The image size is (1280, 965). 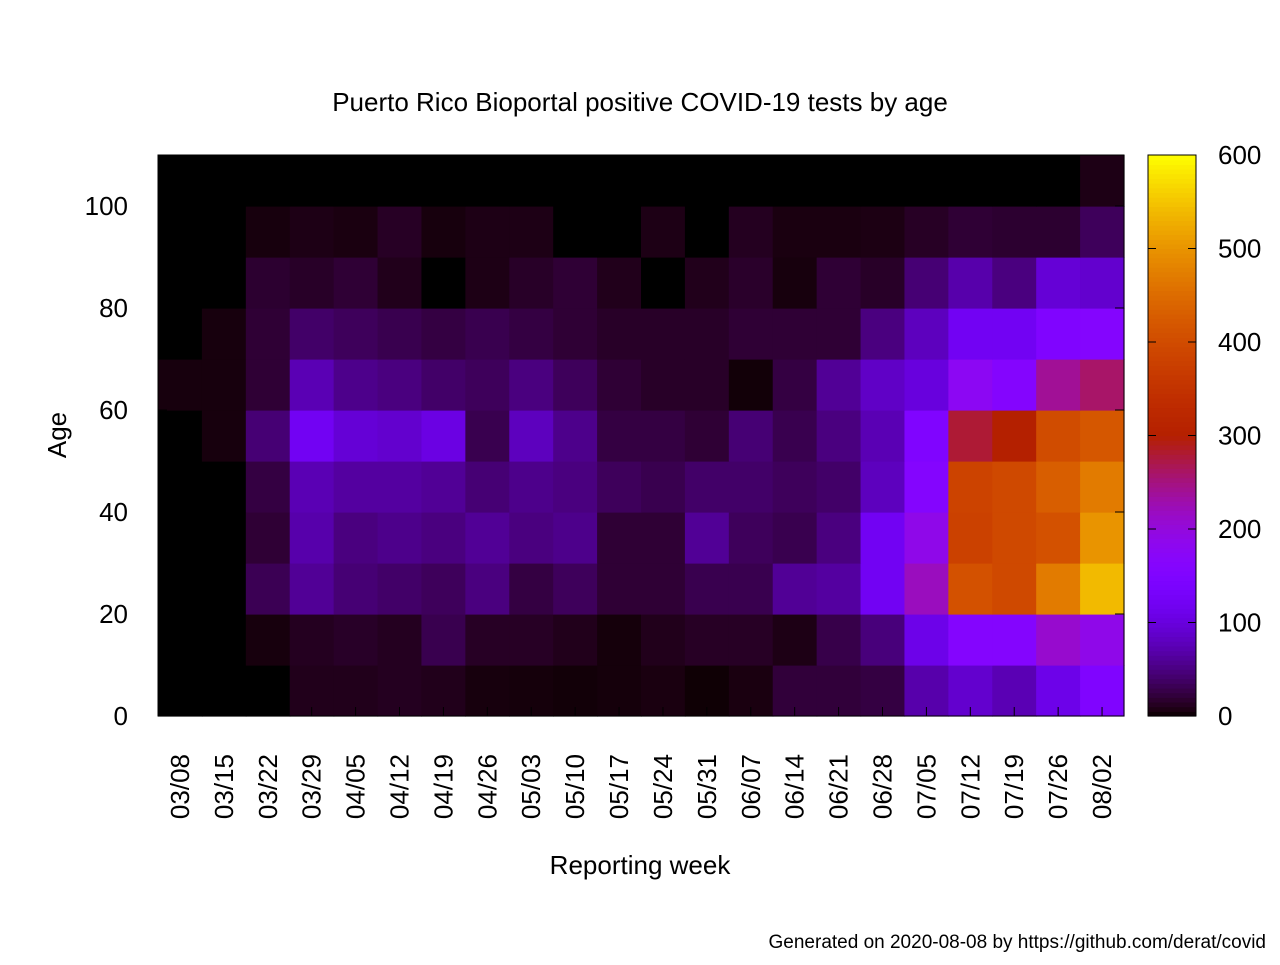 I want to click on x-tick-label: 05/10, so click(x=575, y=786).